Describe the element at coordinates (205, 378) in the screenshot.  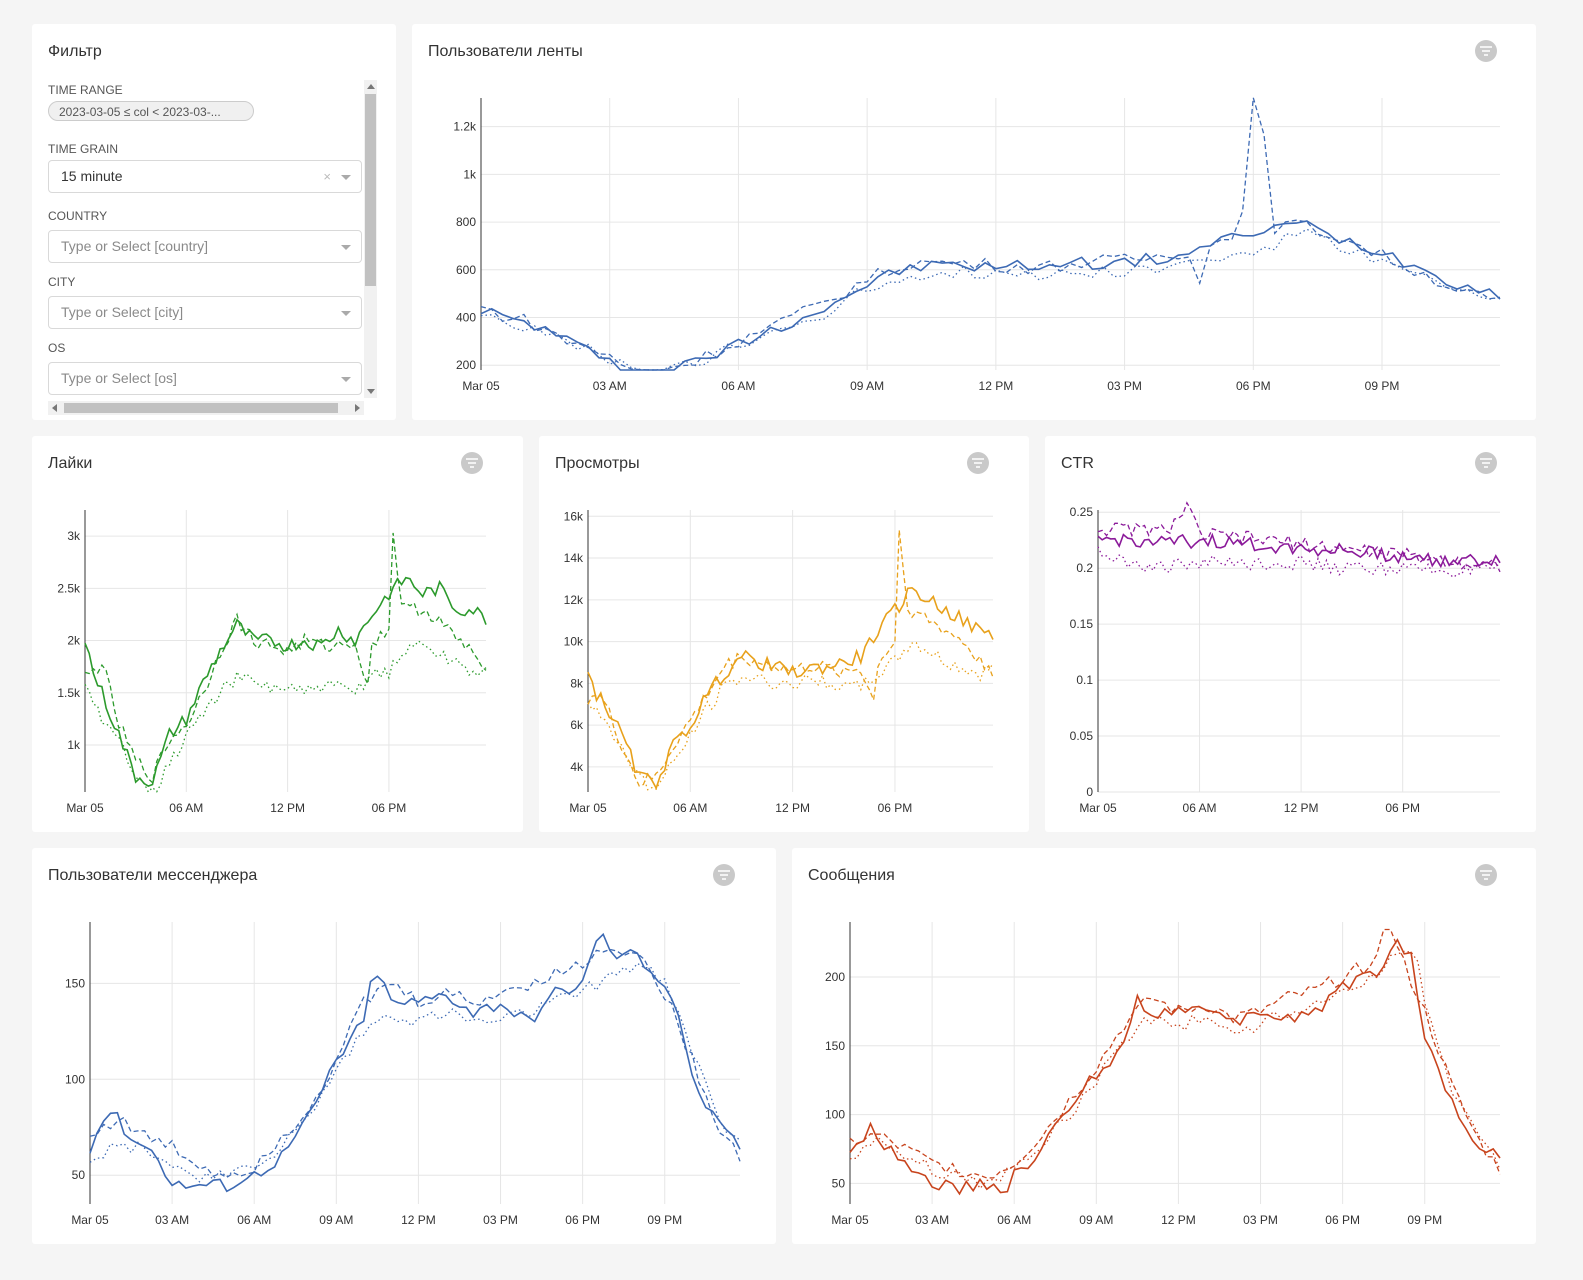
I see `os-select: Type or Select [os]` at that location.